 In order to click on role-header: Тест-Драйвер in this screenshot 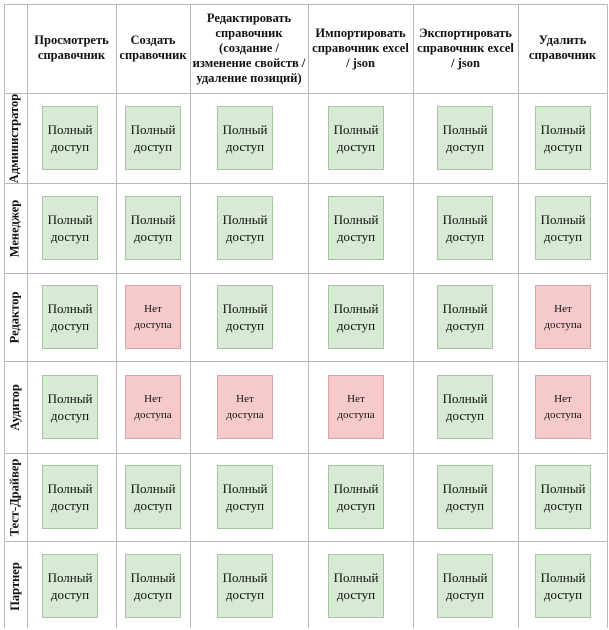, I will do `click(15, 497)`.